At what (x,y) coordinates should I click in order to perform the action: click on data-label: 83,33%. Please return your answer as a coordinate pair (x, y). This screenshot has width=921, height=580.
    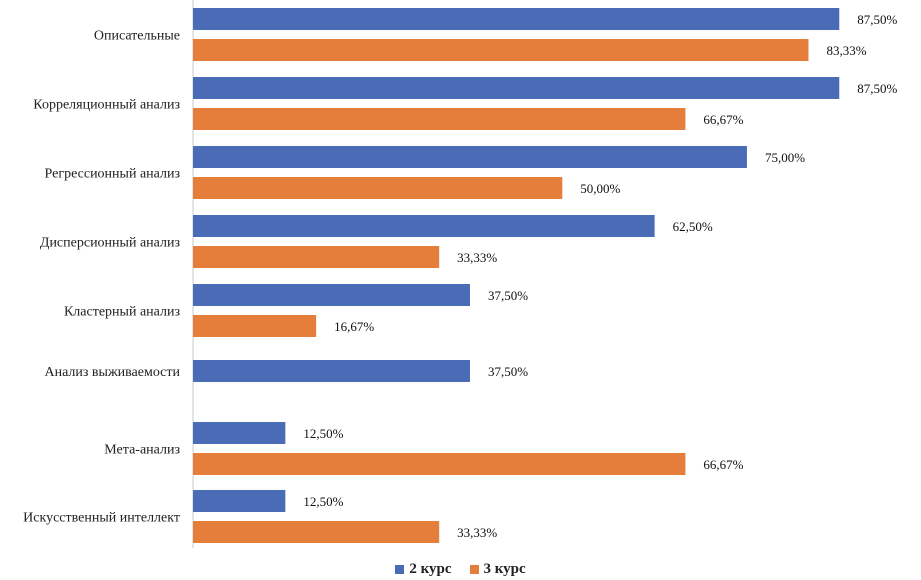
    Looking at the image, I should click on (846, 50).